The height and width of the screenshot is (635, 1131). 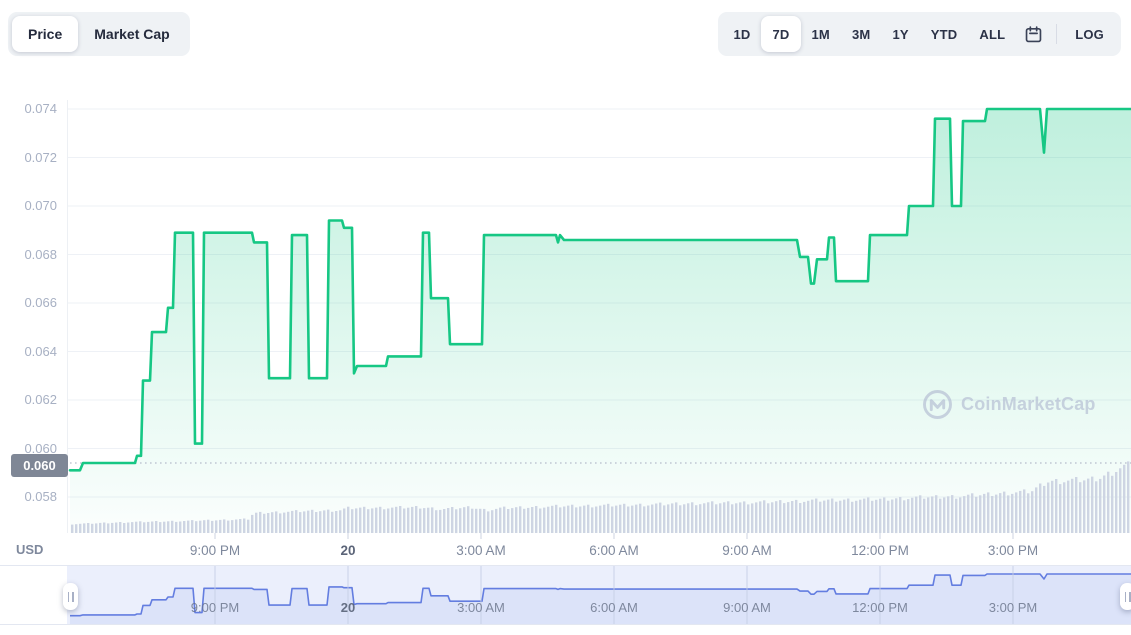 What do you see at coordinates (900, 34) in the screenshot?
I see `range-1y: 1Y` at bounding box center [900, 34].